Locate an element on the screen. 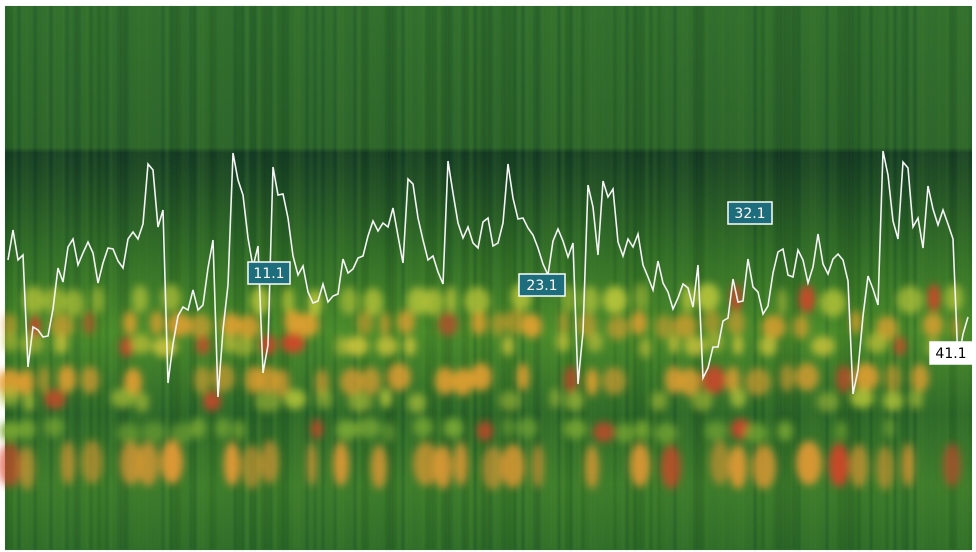 The width and height of the screenshot is (976, 552). marker-label: 32.1 is located at coordinates (749, 214).